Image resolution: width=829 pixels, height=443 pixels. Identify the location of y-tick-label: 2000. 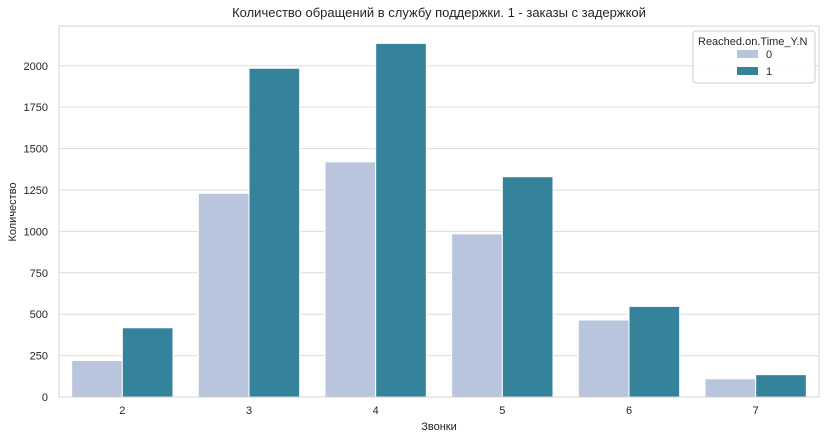
(36, 67).